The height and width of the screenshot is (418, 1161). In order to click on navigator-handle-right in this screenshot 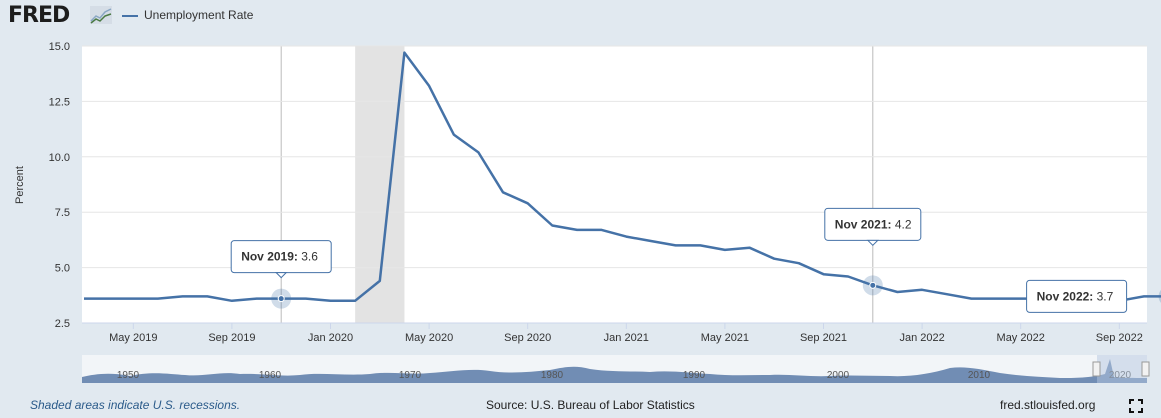, I will do `click(1145, 369)`.